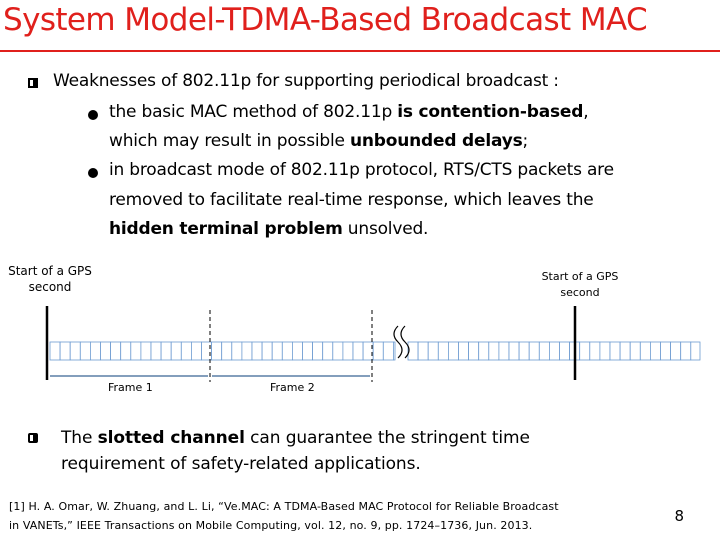 The image size is (720, 540). I want to click on page-number: 8, so click(679, 516).